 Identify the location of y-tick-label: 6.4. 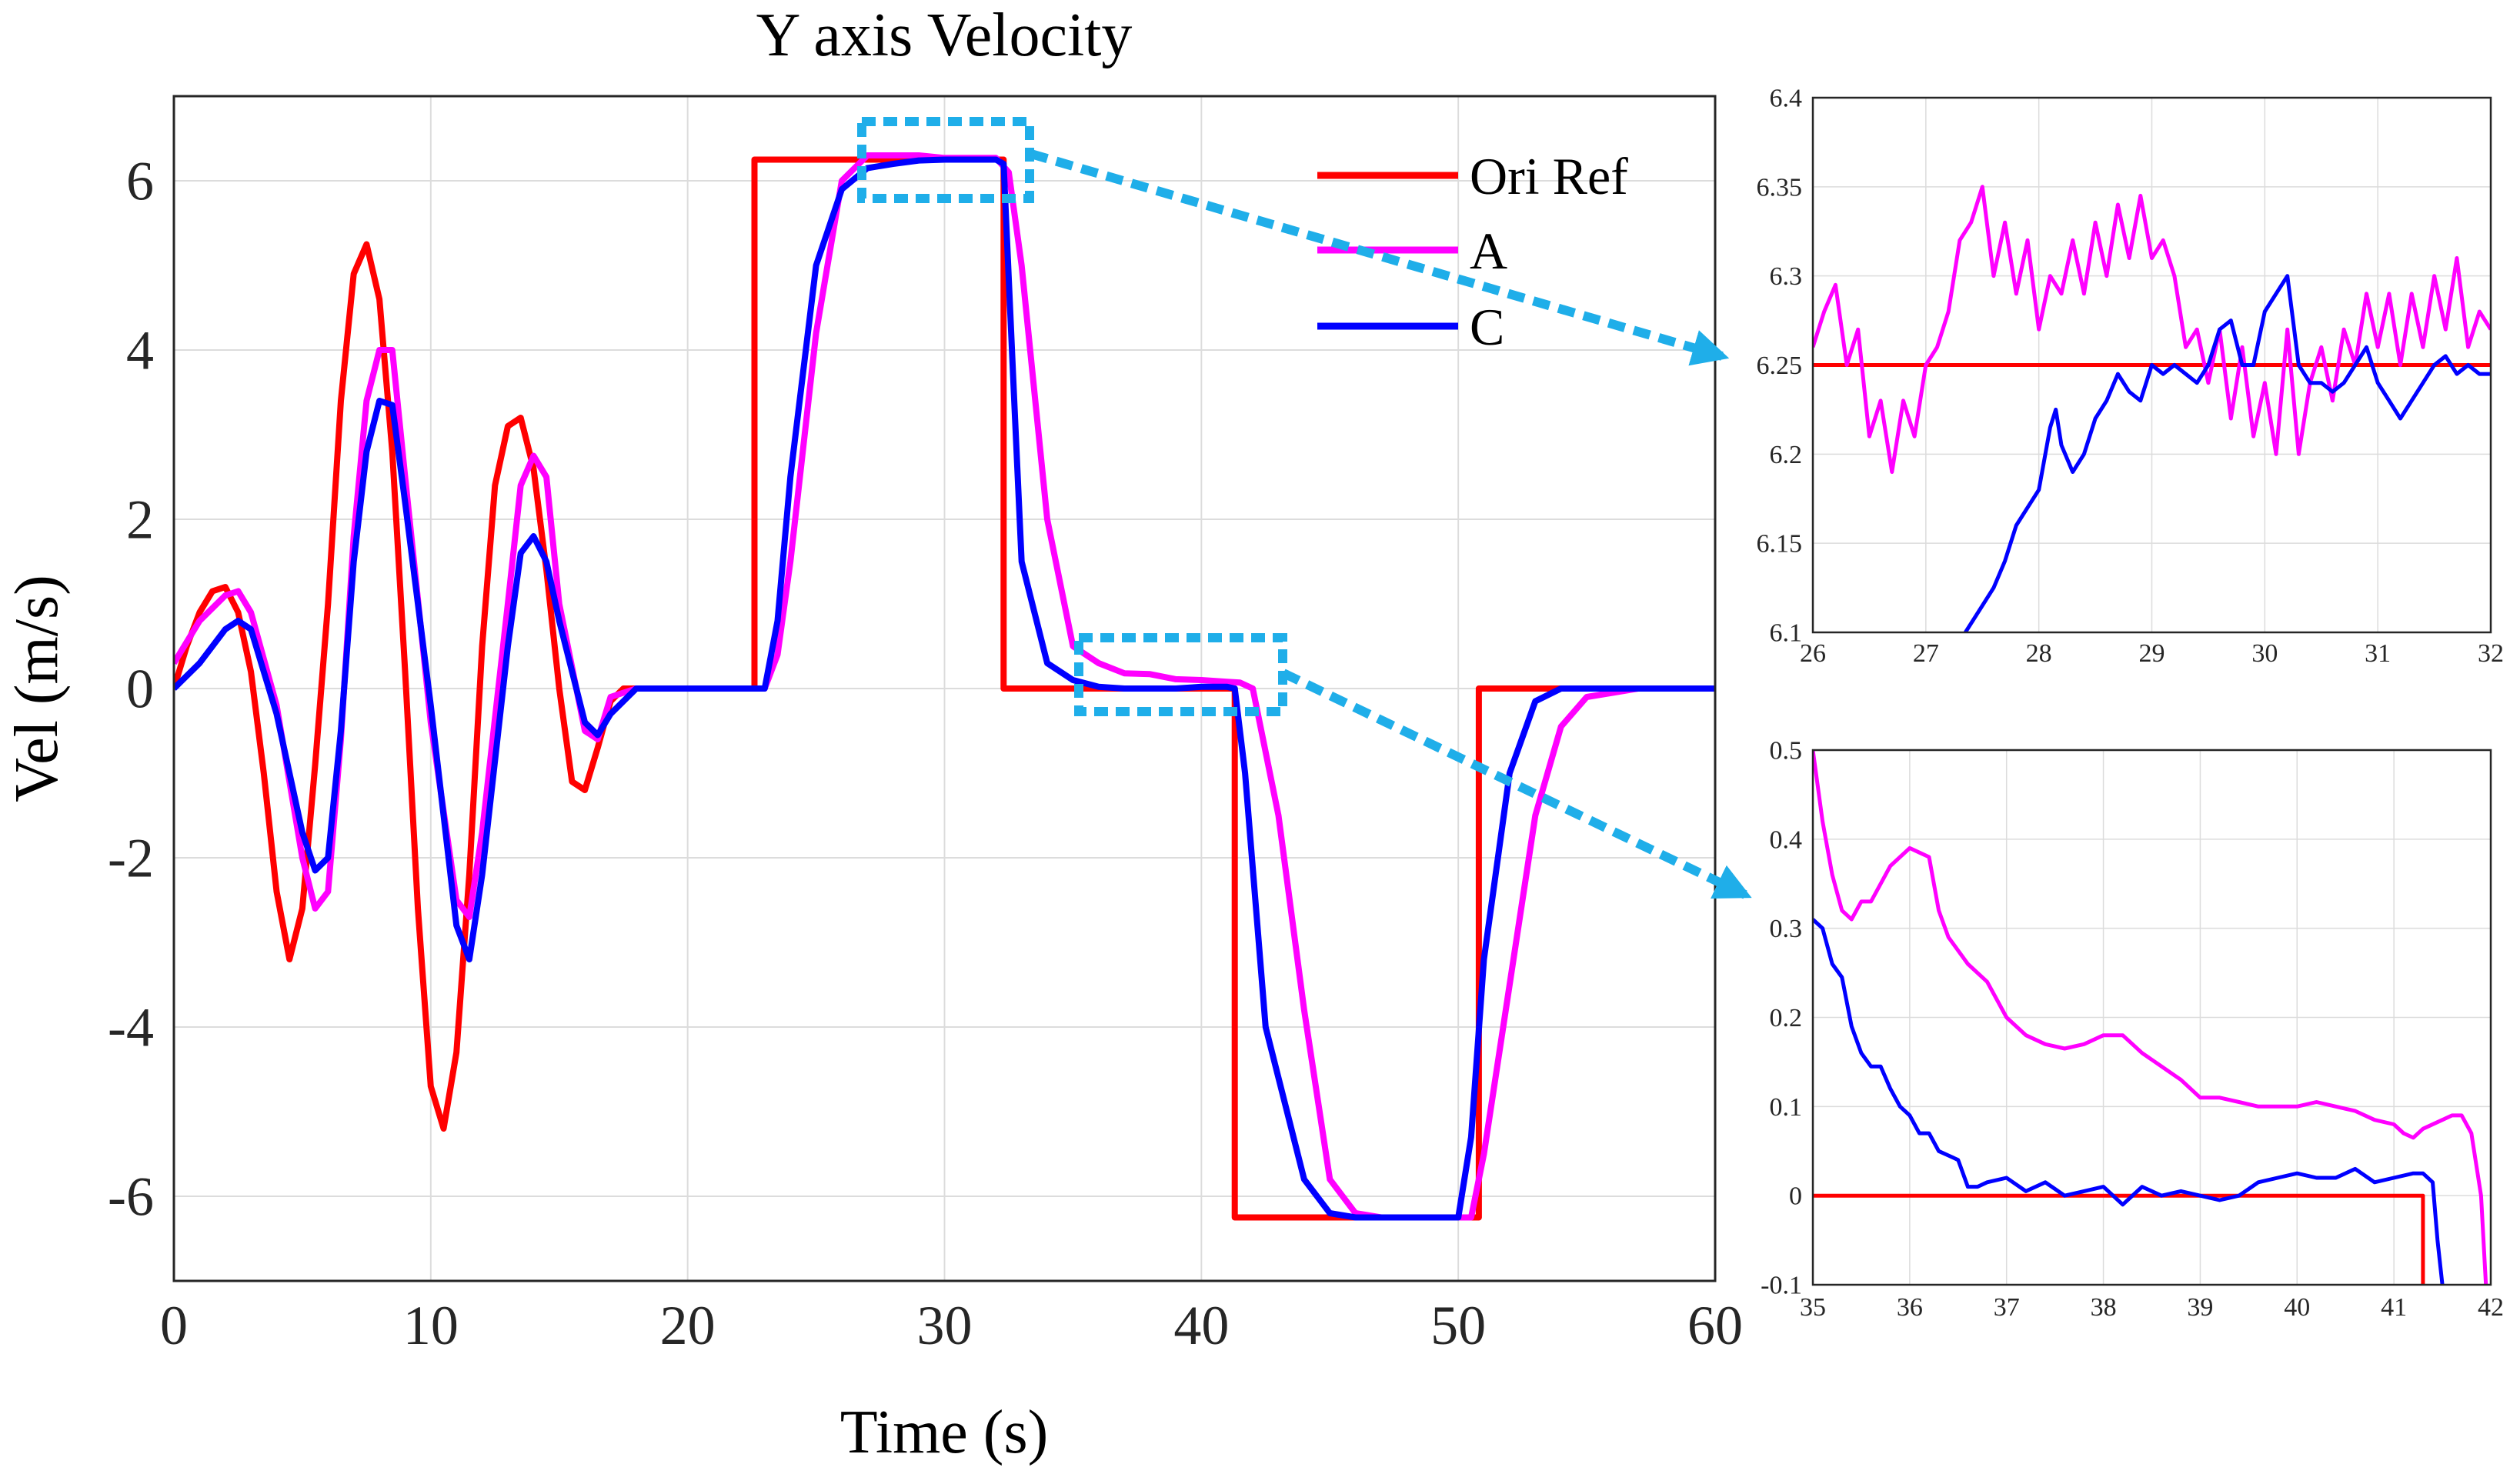
(1787, 99).